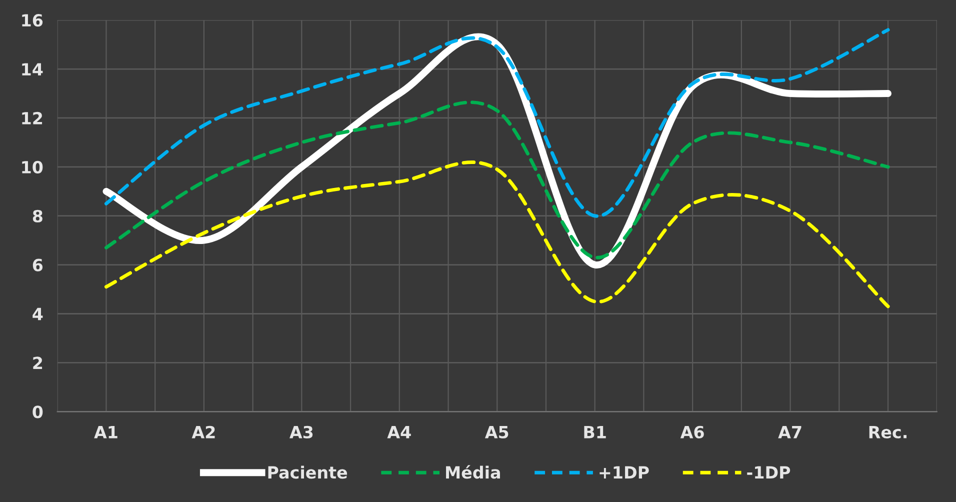 This screenshot has width=956, height=502. Describe the element at coordinates (37, 314) in the screenshot. I see `y-tick-label: 4` at that location.